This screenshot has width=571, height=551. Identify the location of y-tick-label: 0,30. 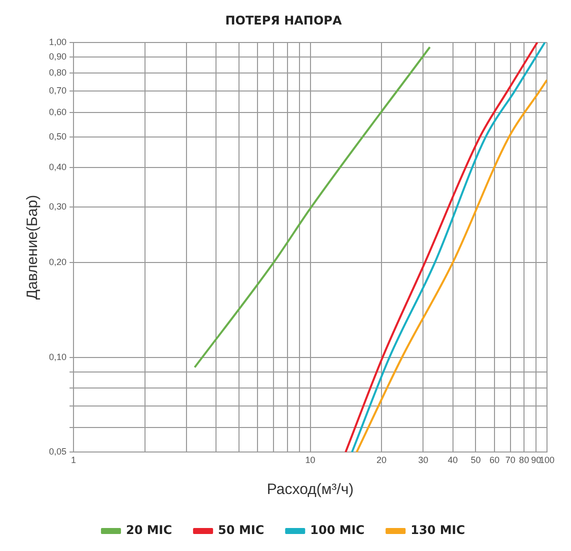
(57, 207).